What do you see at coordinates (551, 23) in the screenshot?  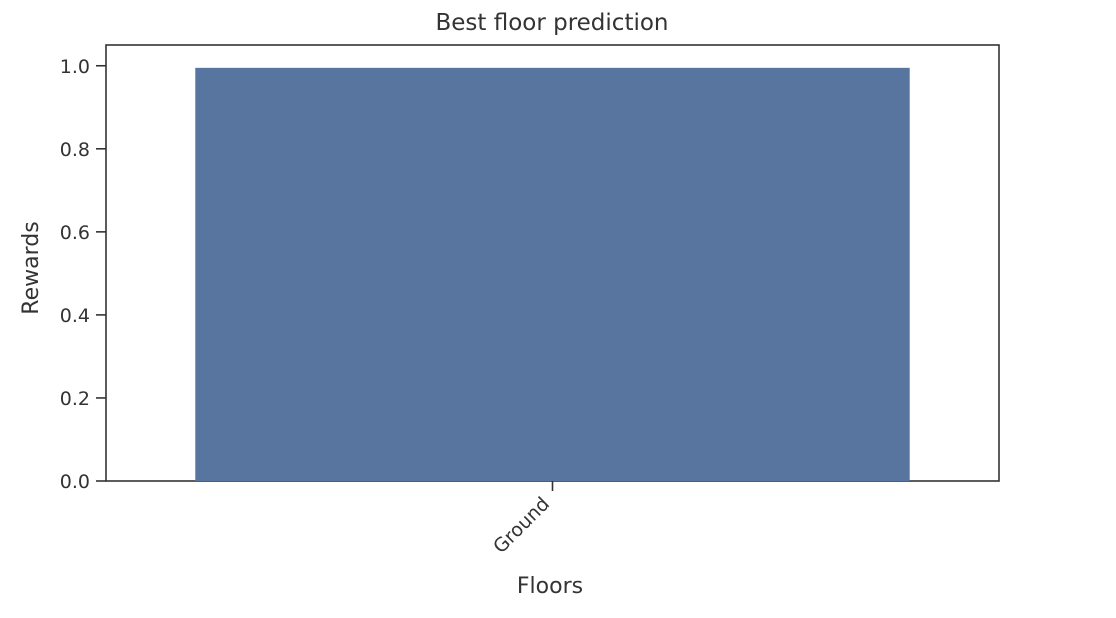 I see `chart-title: Best floor prediction` at bounding box center [551, 23].